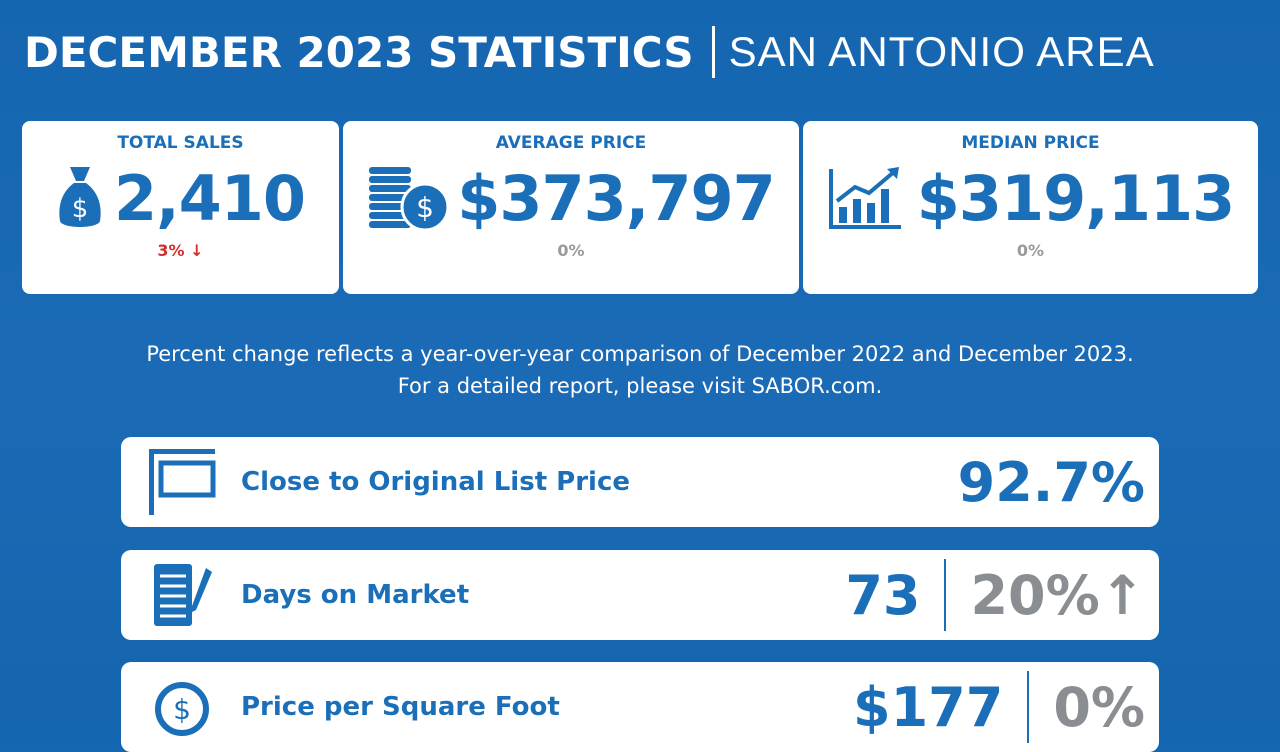 This screenshot has height=752, width=1280. What do you see at coordinates (1076, 198) in the screenshot?
I see `card-value: $319,113` at bounding box center [1076, 198].